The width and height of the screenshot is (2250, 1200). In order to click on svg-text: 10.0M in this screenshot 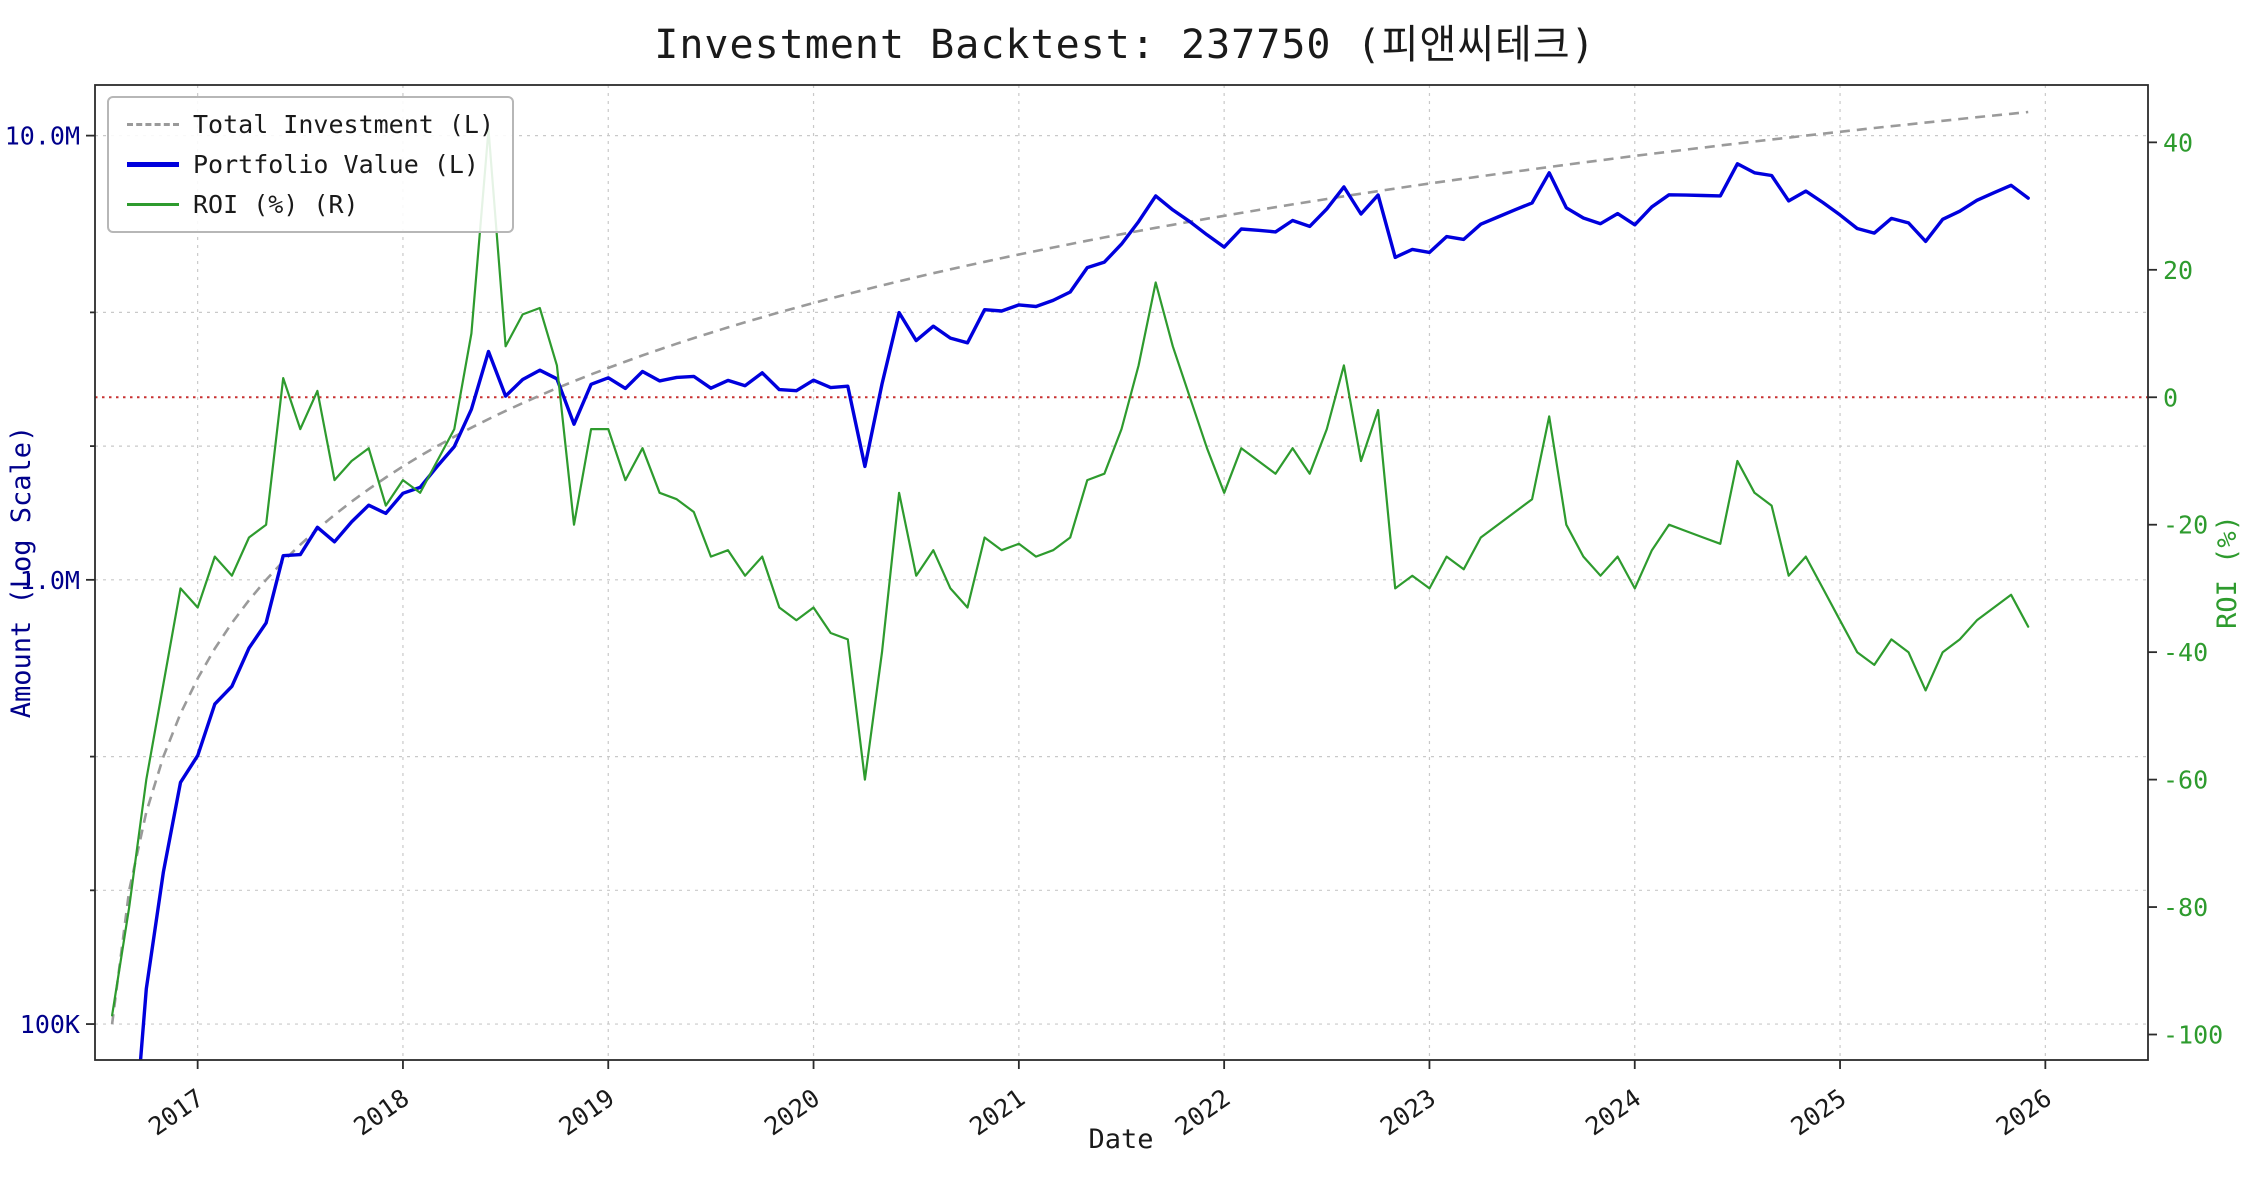, I will do `click(42, 136)`.